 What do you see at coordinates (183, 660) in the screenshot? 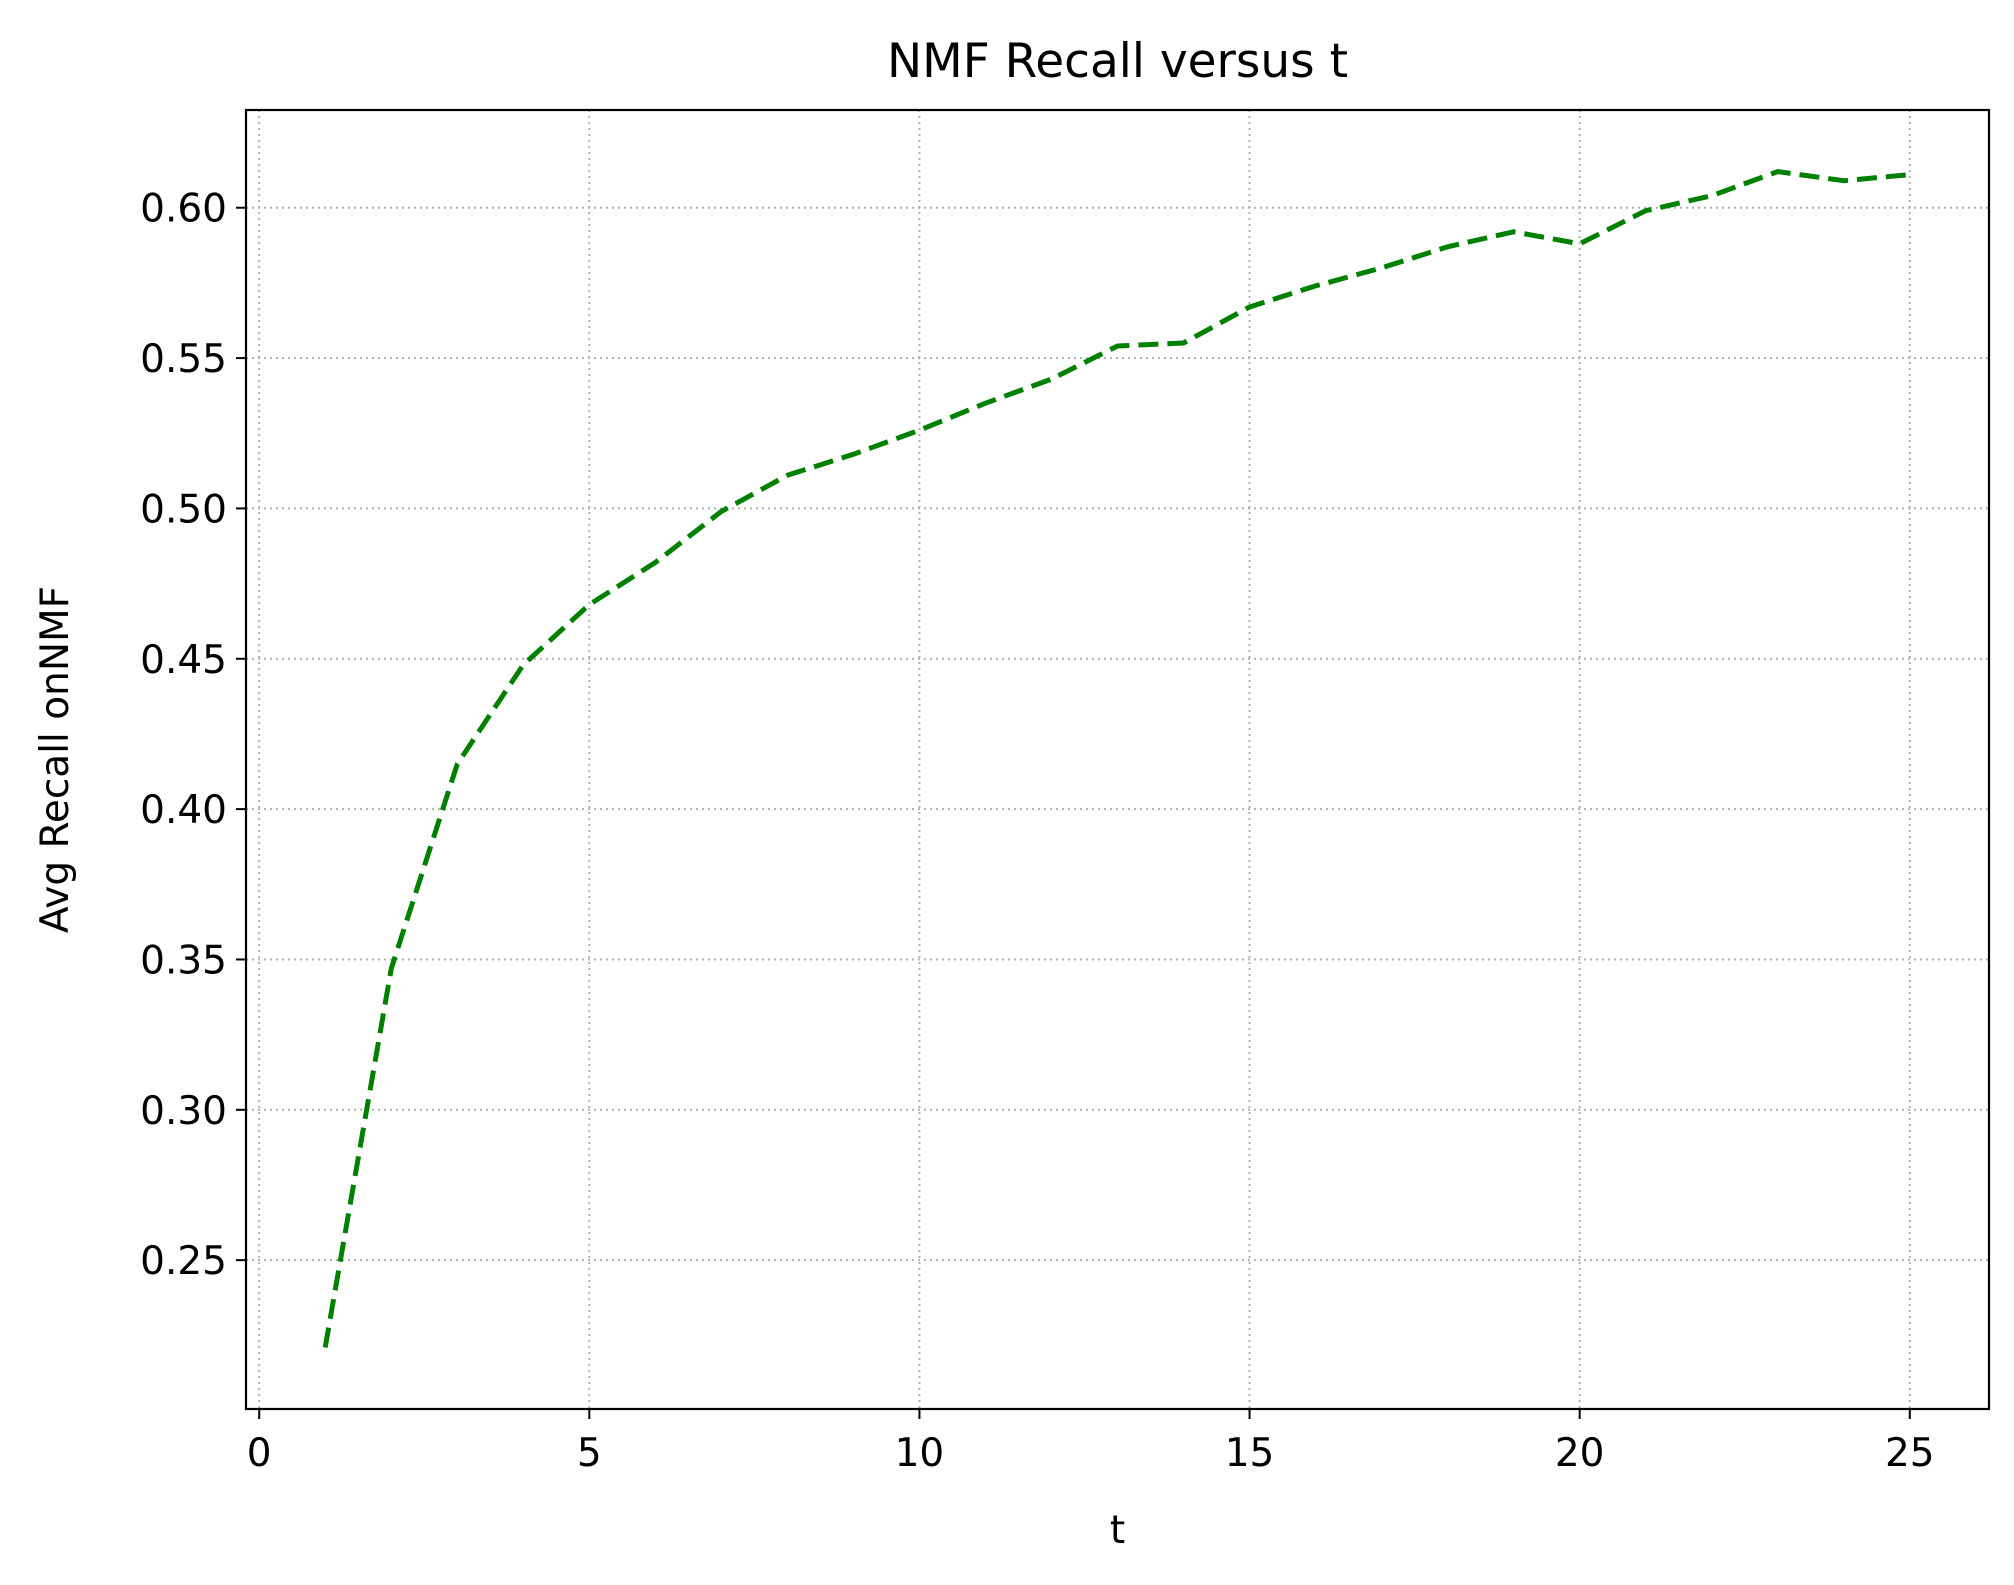
I see `y-tick-label: 0.45` at bounding box center [183, 660].